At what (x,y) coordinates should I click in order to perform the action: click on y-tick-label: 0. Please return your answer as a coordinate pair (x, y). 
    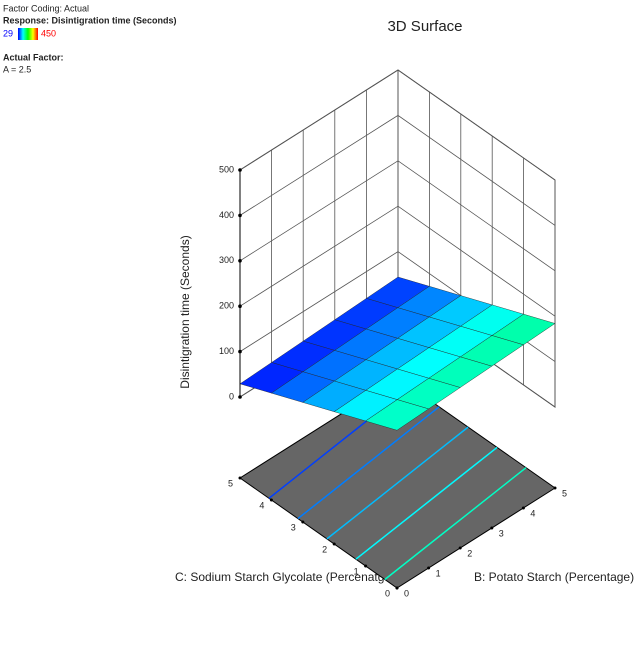
    Looking at the image, I should click on (406, 593).